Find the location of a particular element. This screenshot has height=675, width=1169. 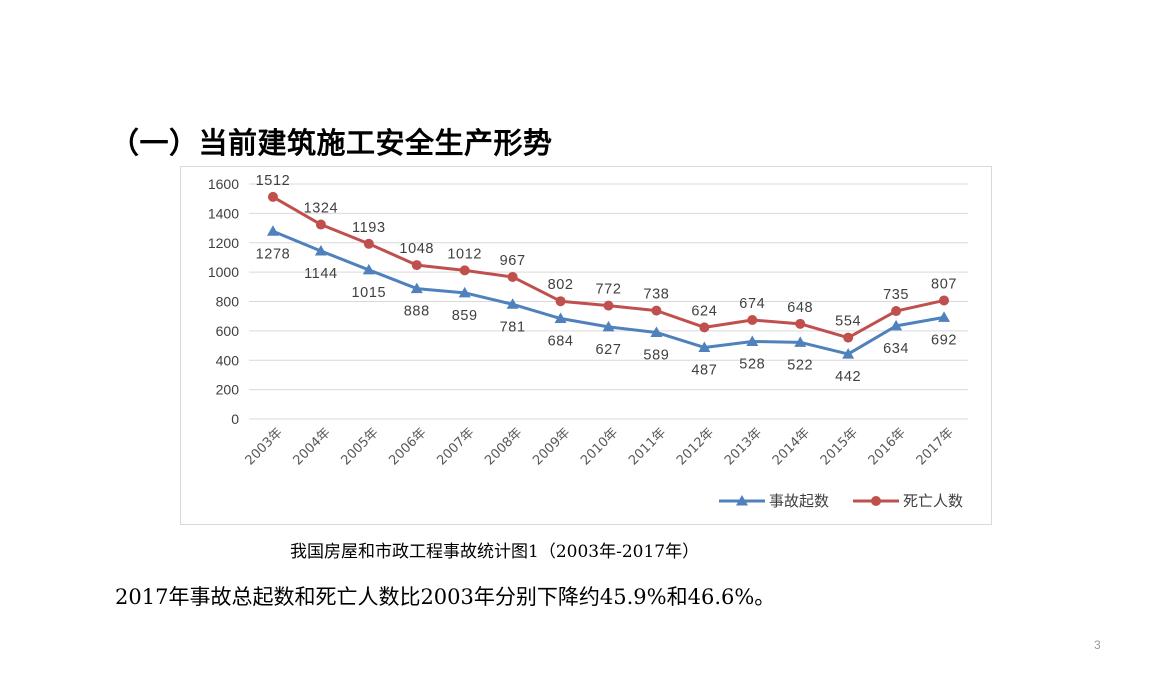

x-tick-label: 2008年 is located at coordinates (503, 446).